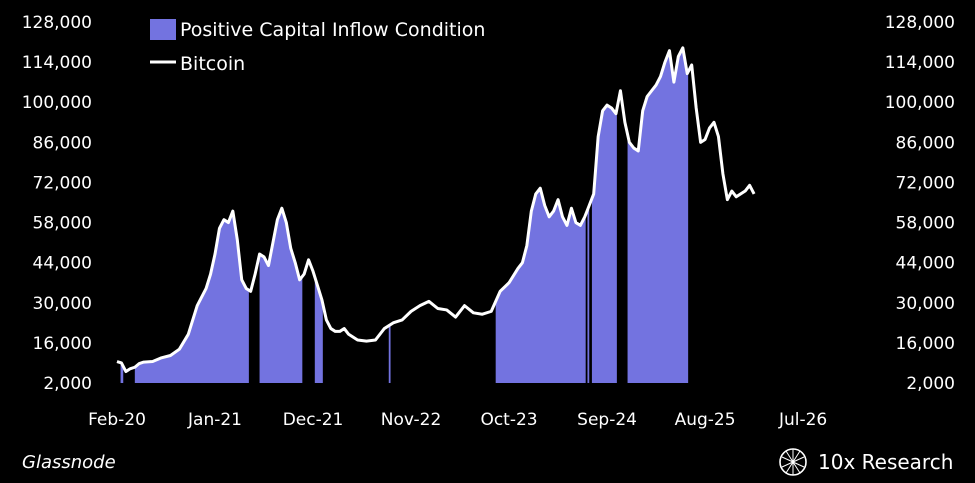 The image size is (975, 483). Describe the element at coordinates (793, 462) in the screenshot. I see `globe-icon` at that location.